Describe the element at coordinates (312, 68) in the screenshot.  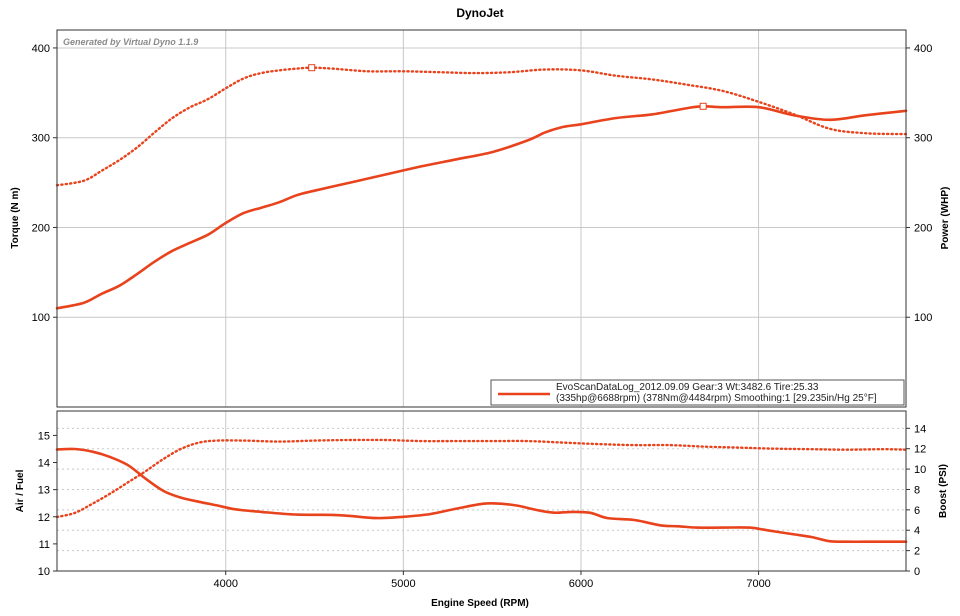
I see `torque-peak-marker` at that location.